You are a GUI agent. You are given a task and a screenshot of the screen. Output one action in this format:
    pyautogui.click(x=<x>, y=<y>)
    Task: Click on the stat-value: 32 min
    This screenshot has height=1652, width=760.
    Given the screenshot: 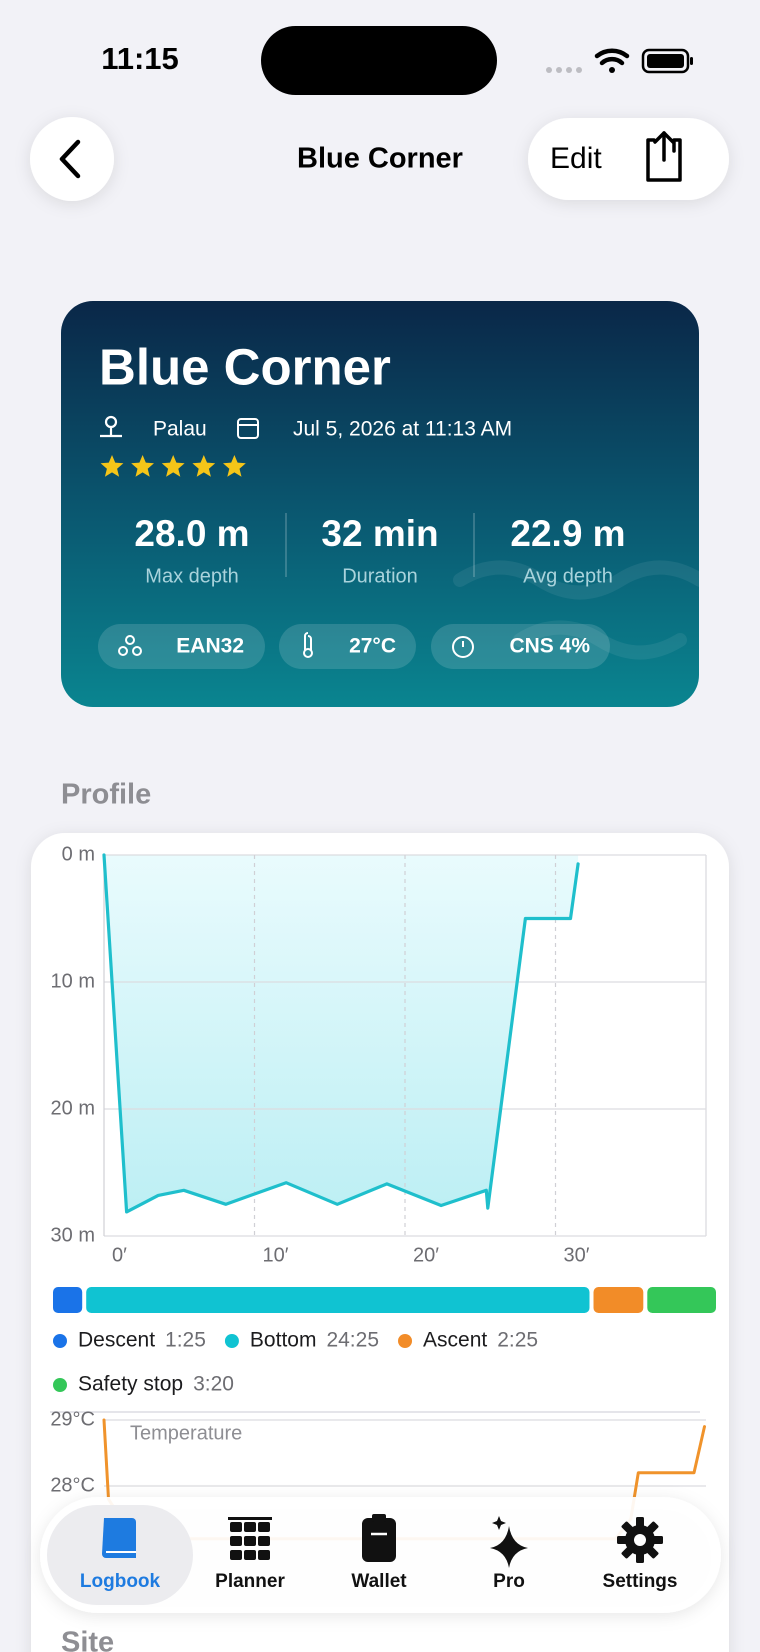 What is the action you would take?
    pyautogui.click(x=379, y=533)
    